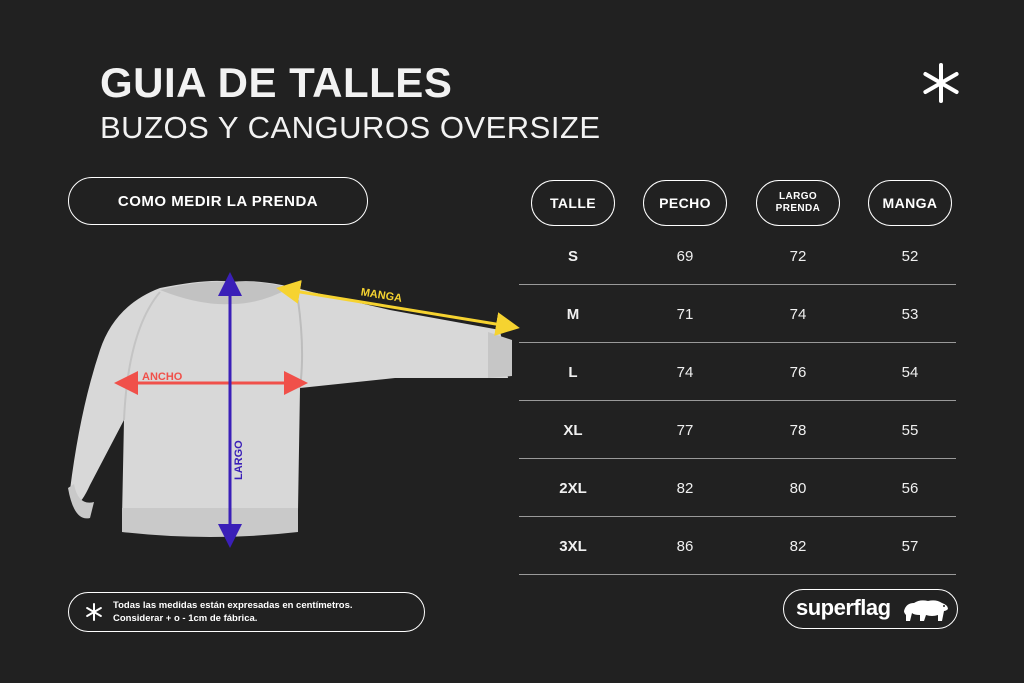 The height and width of the screenshot is (683, 1024). What do you see at coordinates (573, 546) in the screenshot?
I see `cell-size: 3XL` at bounding box center [573, 546].